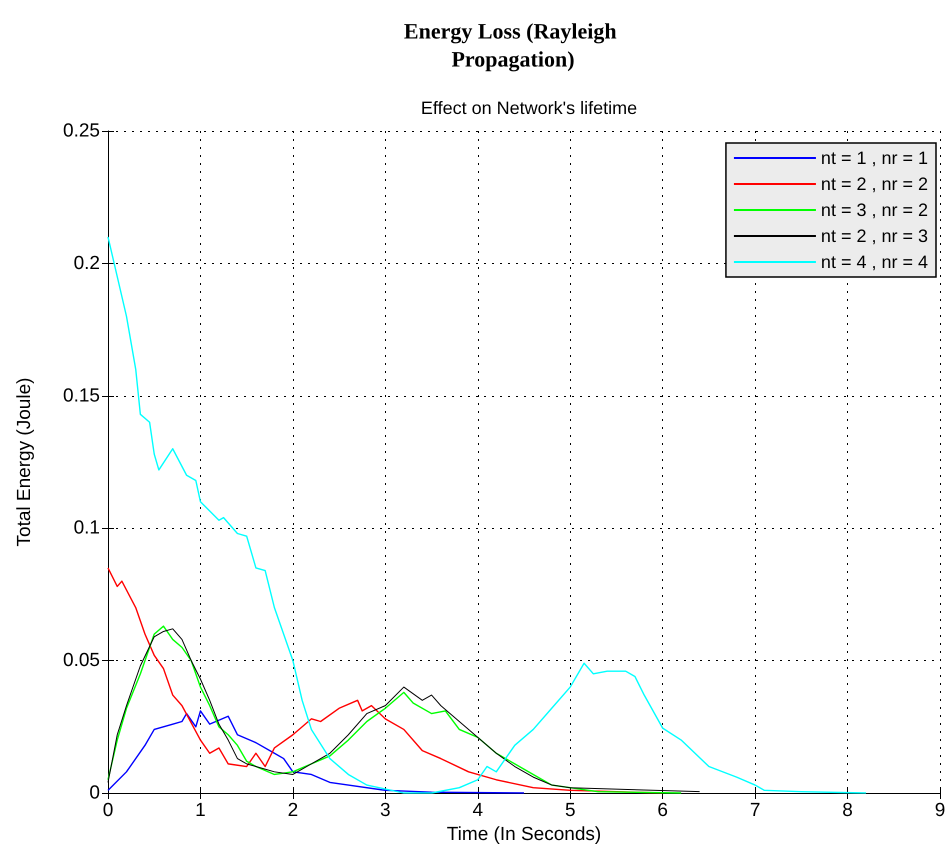  Describe the element at coordinates (874, 184) in the screenshot. I see `legend-label: nt = 2 , nr = 2` at that location.